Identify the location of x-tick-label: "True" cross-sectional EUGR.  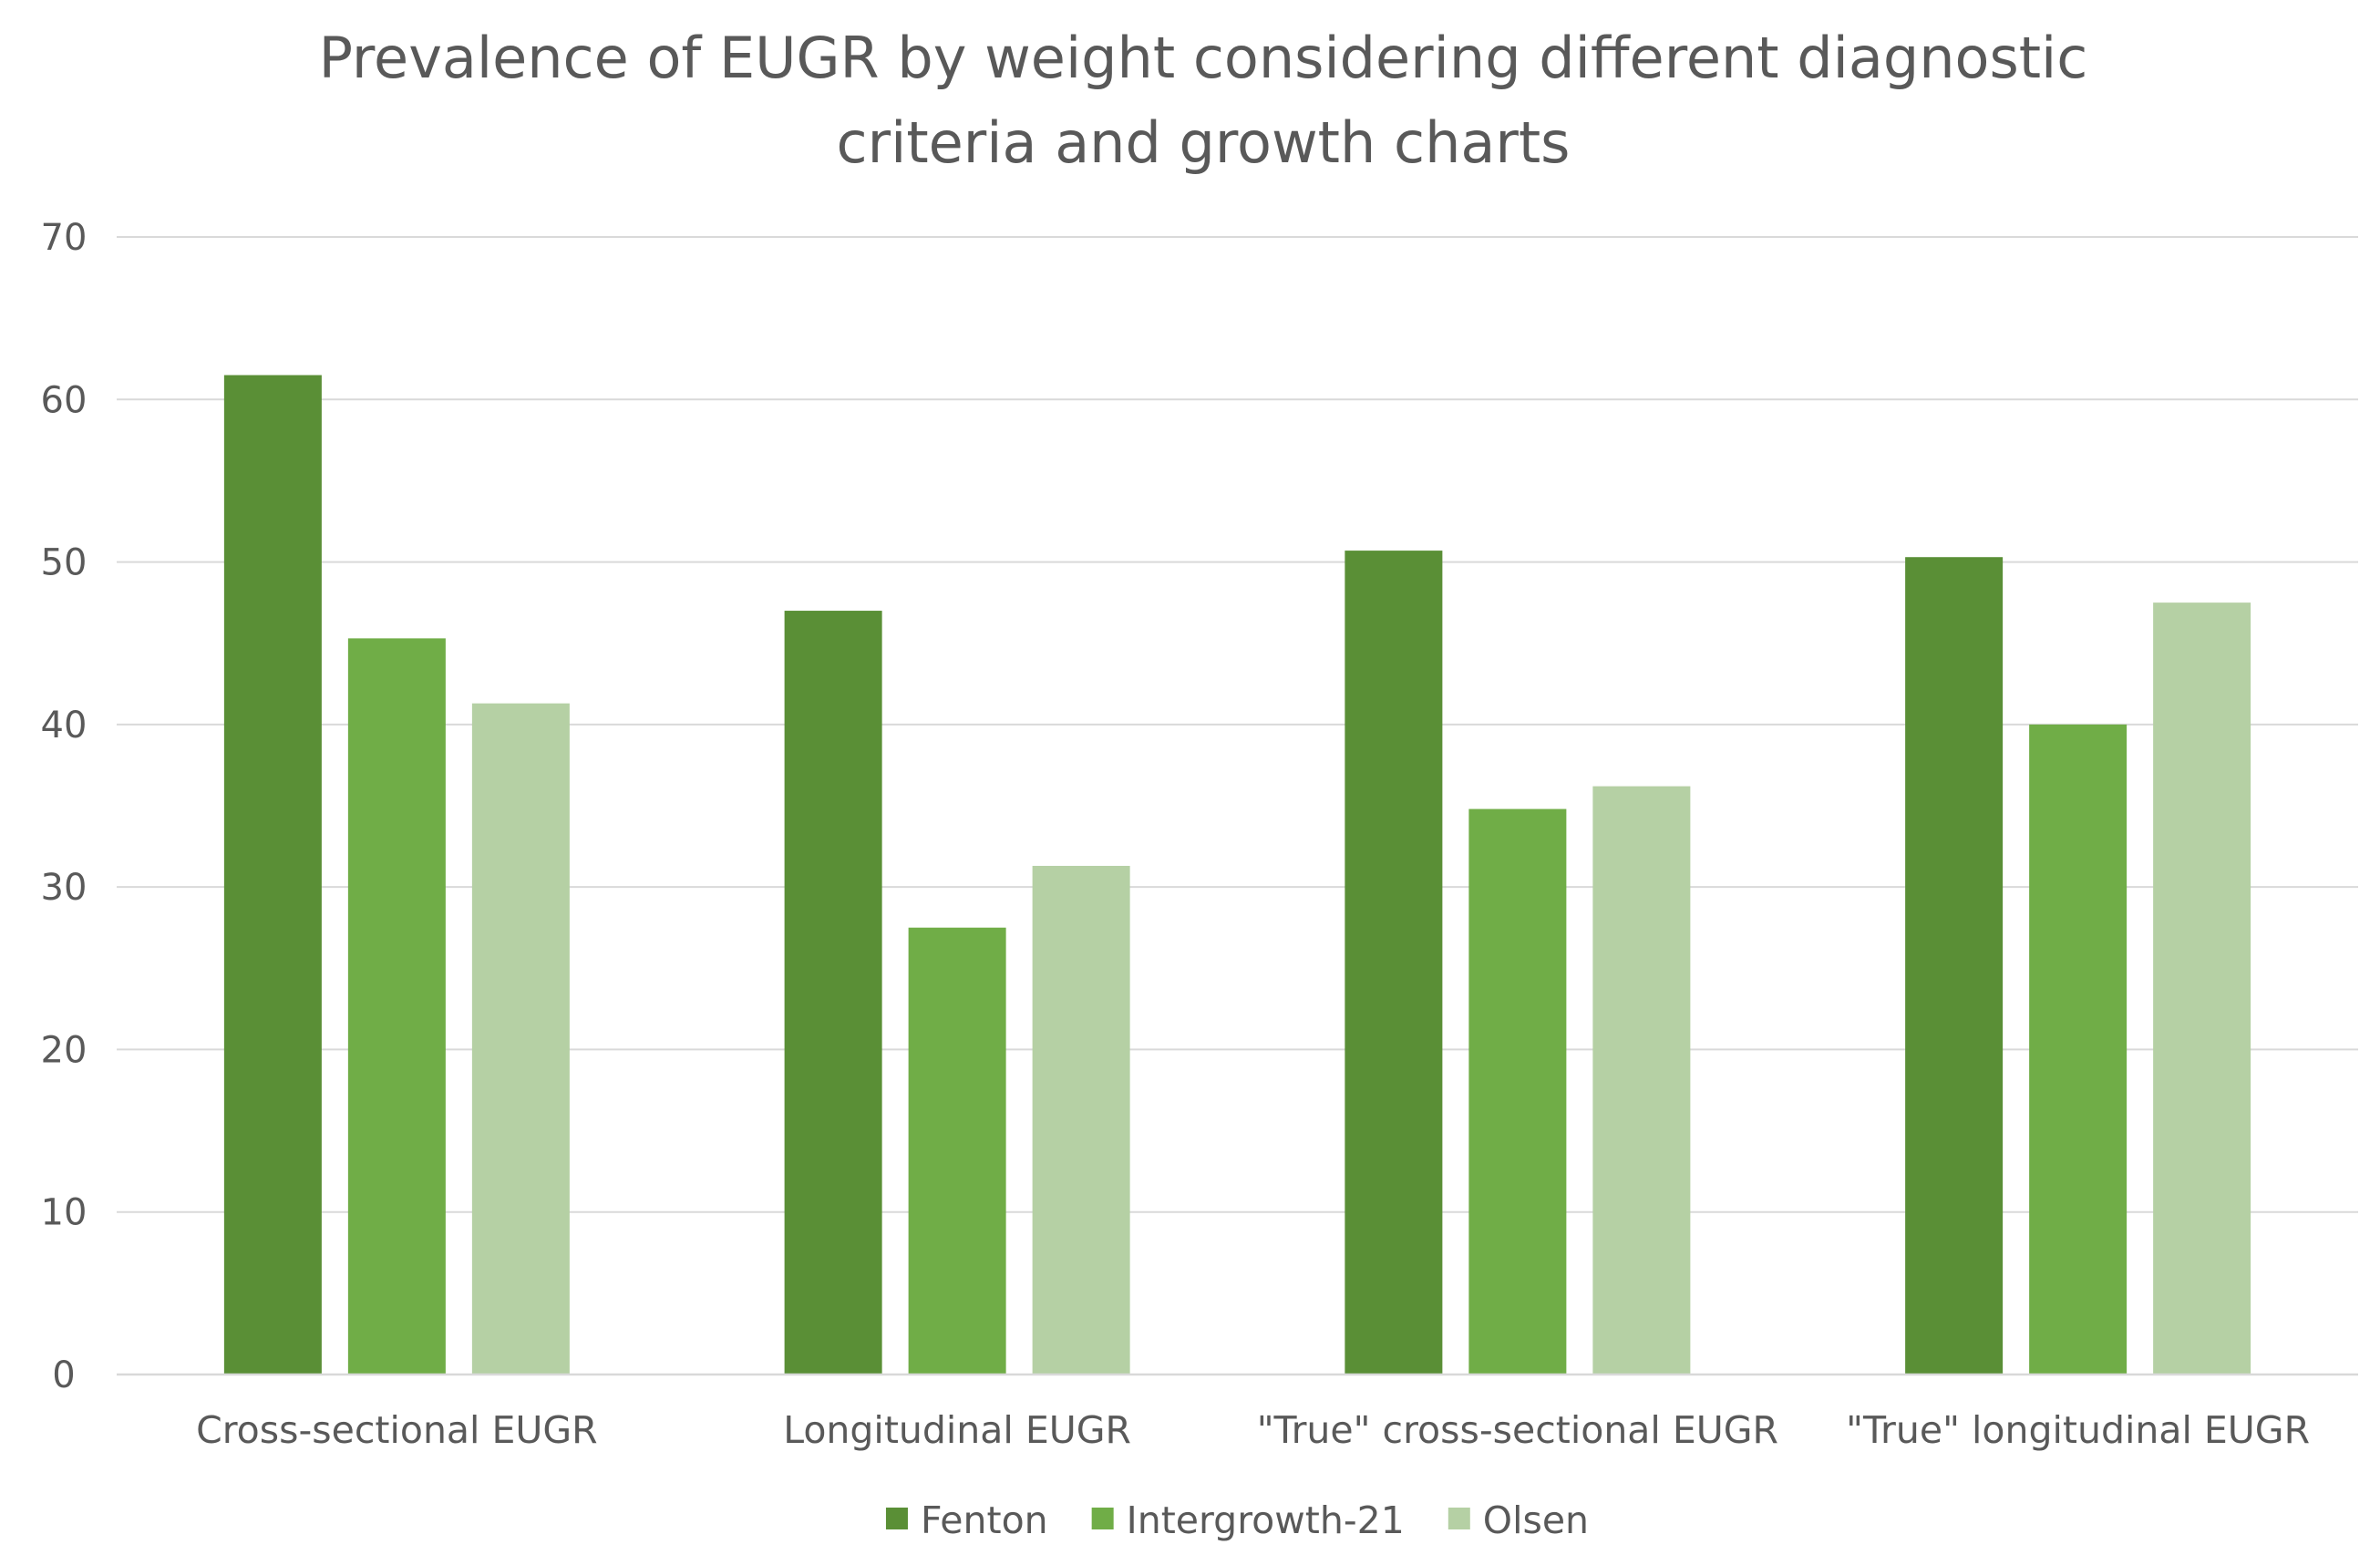
(1518, 1430).